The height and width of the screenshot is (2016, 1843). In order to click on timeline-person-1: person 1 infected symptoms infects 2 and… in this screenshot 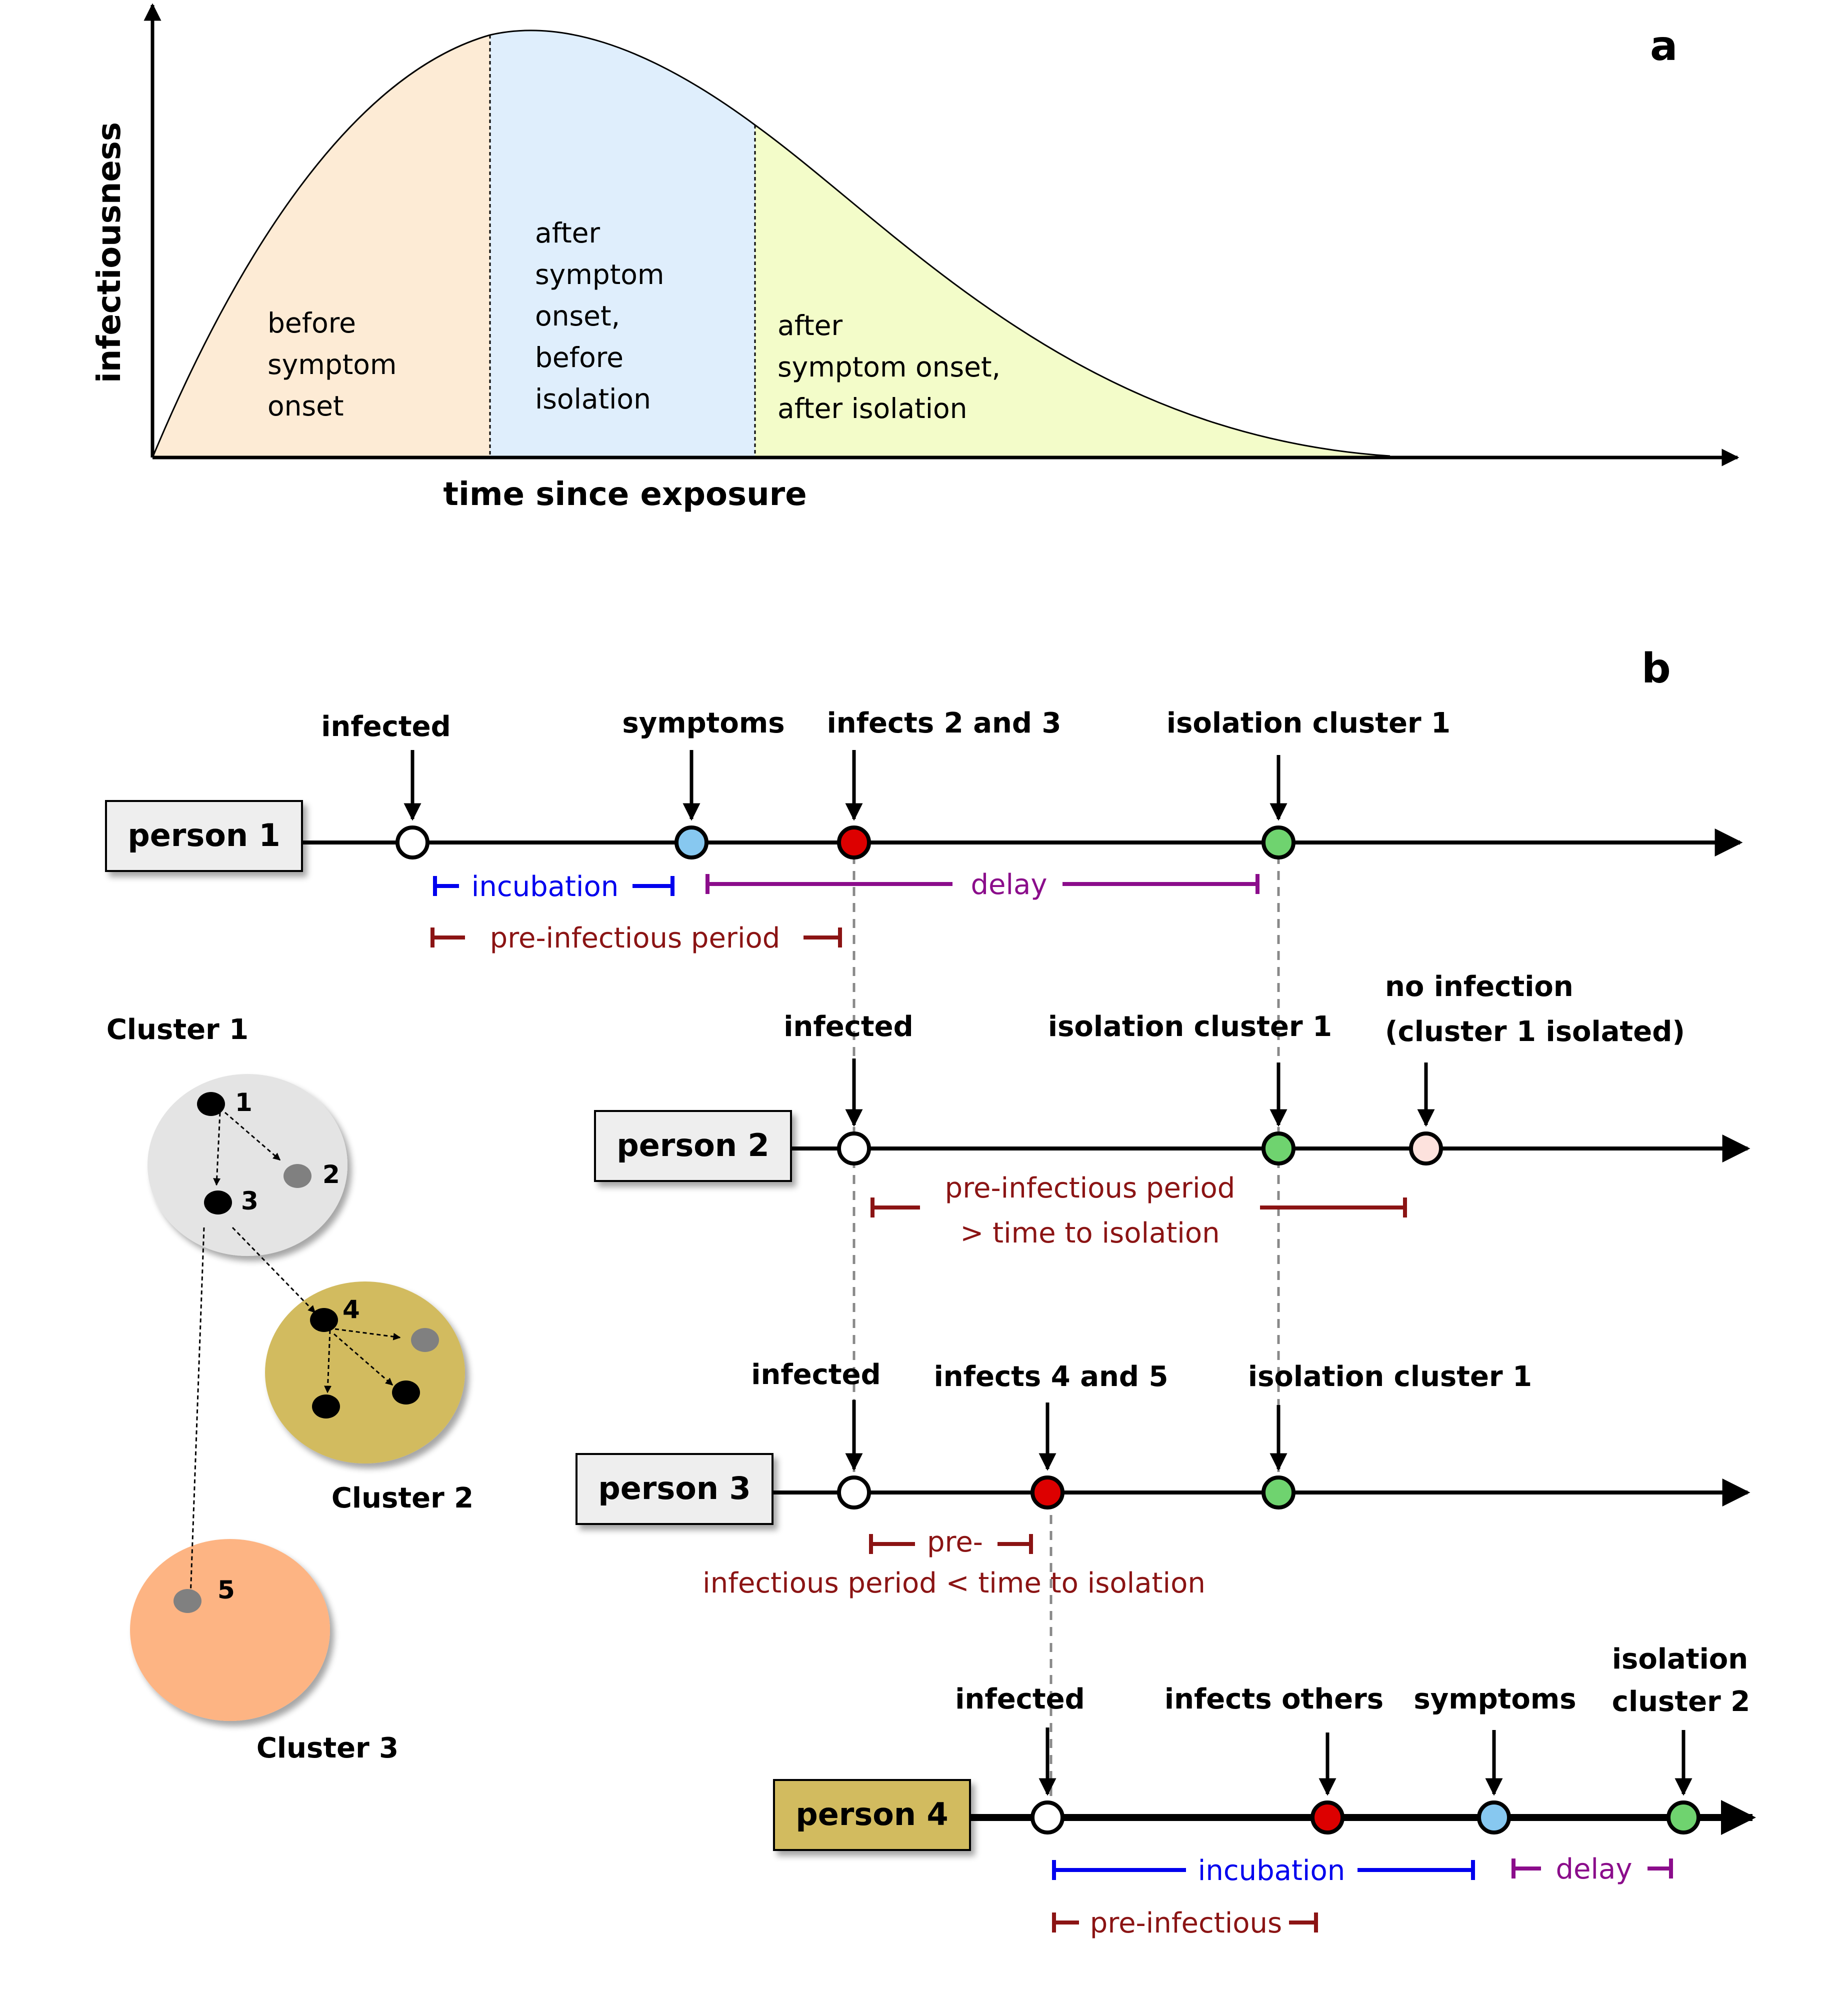, I will do `click(924, 830)`.